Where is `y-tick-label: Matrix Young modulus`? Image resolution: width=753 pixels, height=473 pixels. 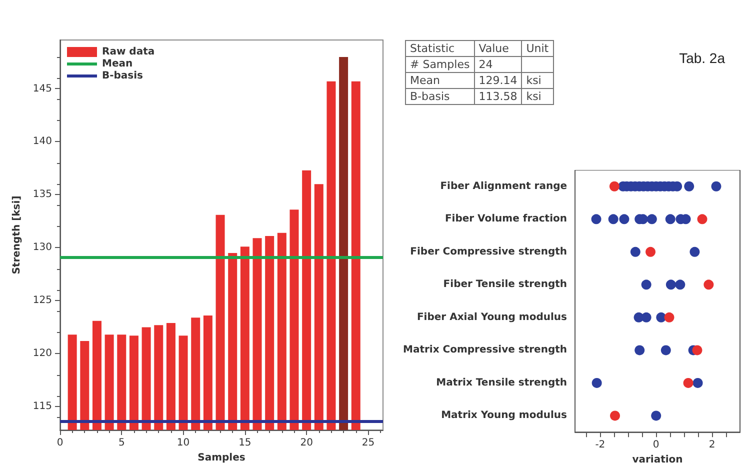 y-tick-label: Matrix Young modulus is located at coordinates (504, 416).